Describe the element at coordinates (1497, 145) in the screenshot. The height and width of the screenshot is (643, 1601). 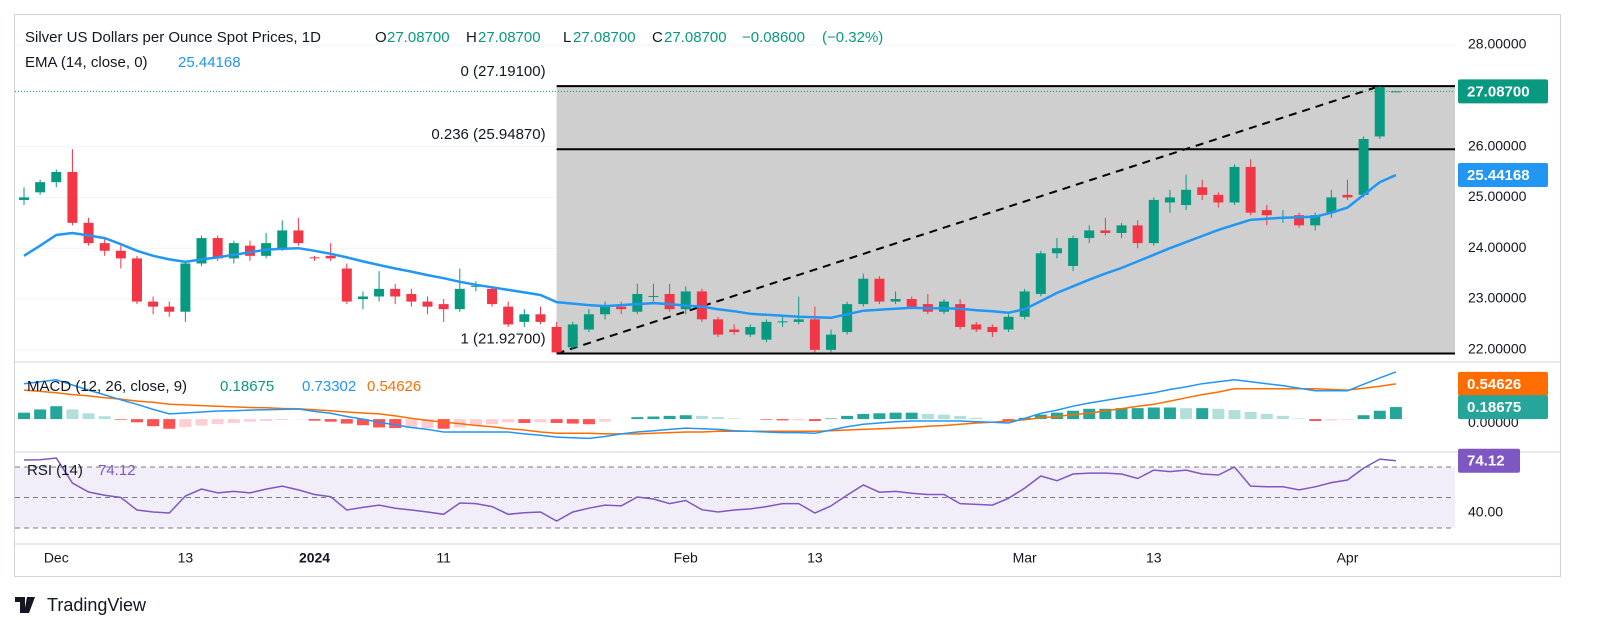
I see `y-tick-label: 26.00000` at that location.